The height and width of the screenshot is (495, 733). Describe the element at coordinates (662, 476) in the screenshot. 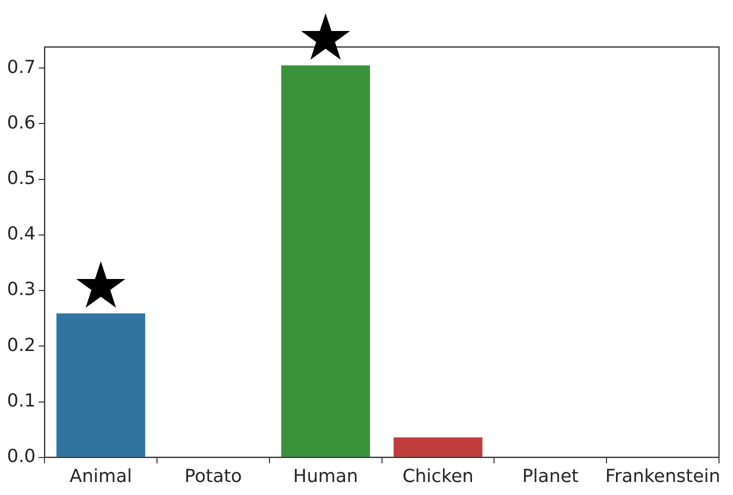

I see `x-tick-label: Frankenstein` at that location.